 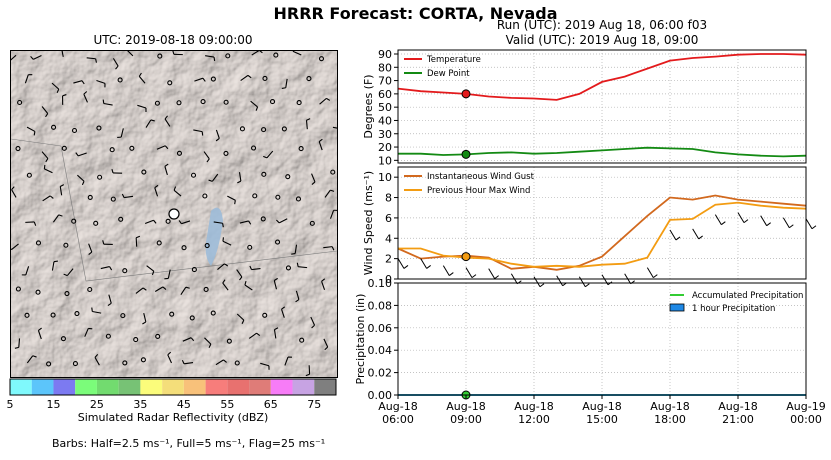 What do you see at coordinates (173, 40) in the screenshot?
I see `map-time-label: UTC: 2019-08-18 09:00:00` at bounding box center [173, 40].